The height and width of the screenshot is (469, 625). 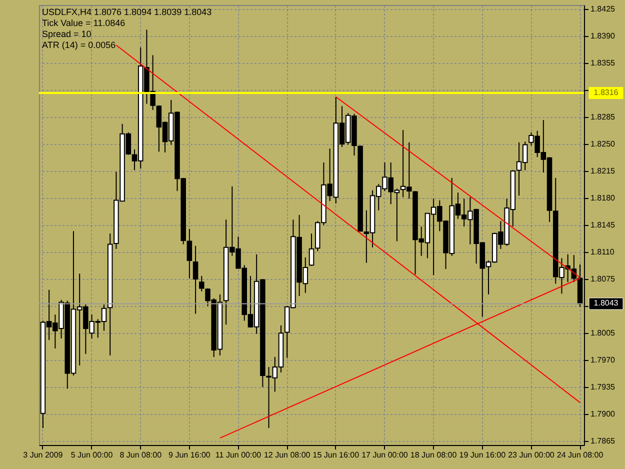 What do you see at coordinates (603, 117) in the screenshot?
I see `y-tick-label: 1.8285` at bounding box center [603, 117].